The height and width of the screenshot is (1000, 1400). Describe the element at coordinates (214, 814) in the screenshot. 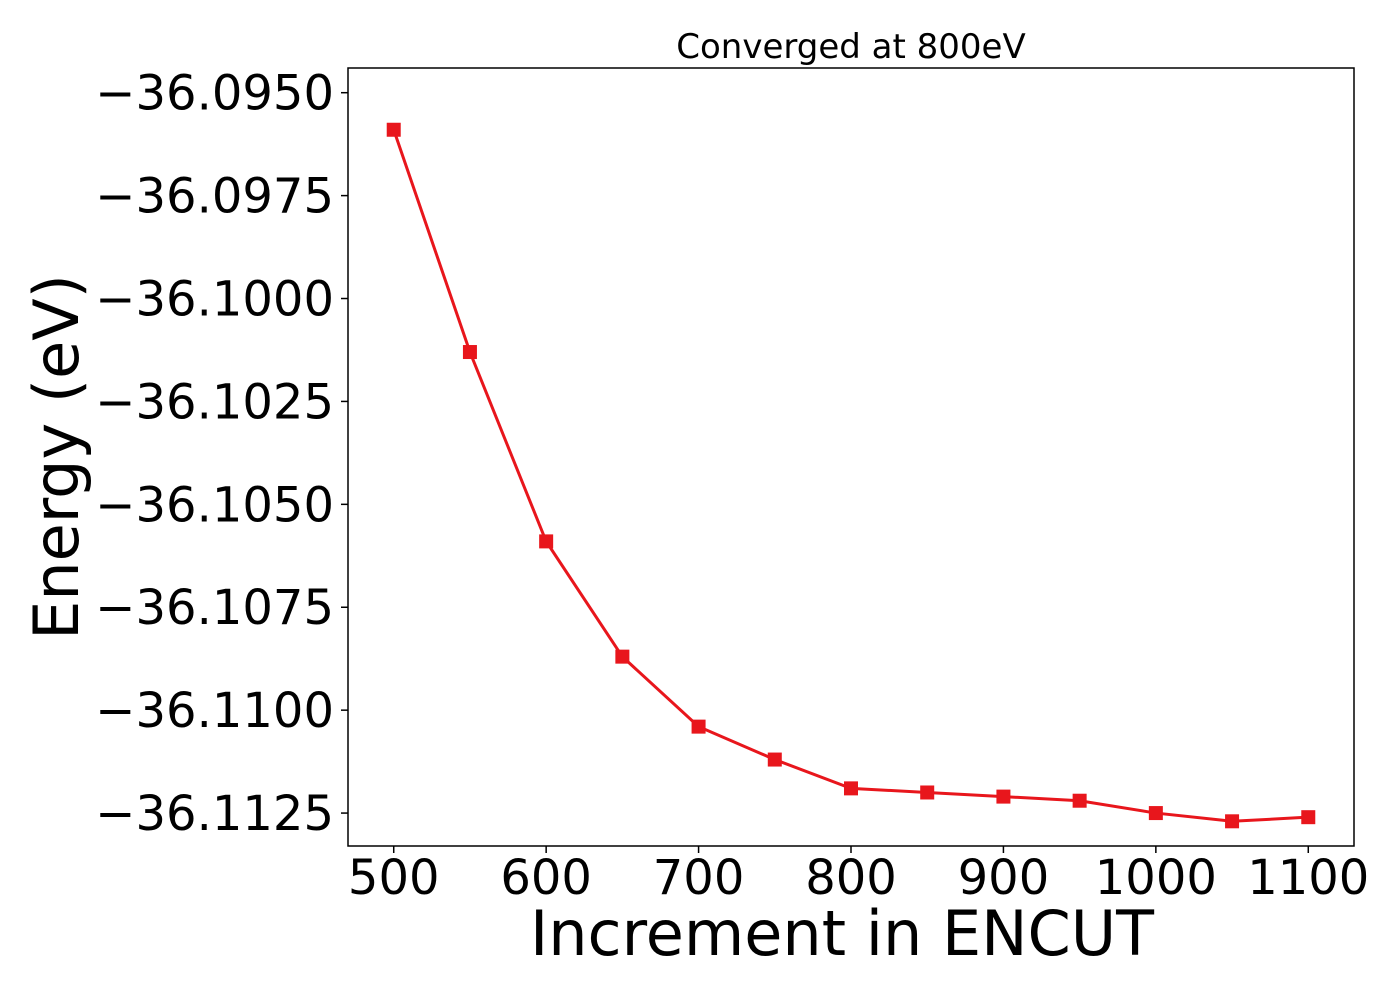

I see `y-tick-label: −36.1125` at that location.